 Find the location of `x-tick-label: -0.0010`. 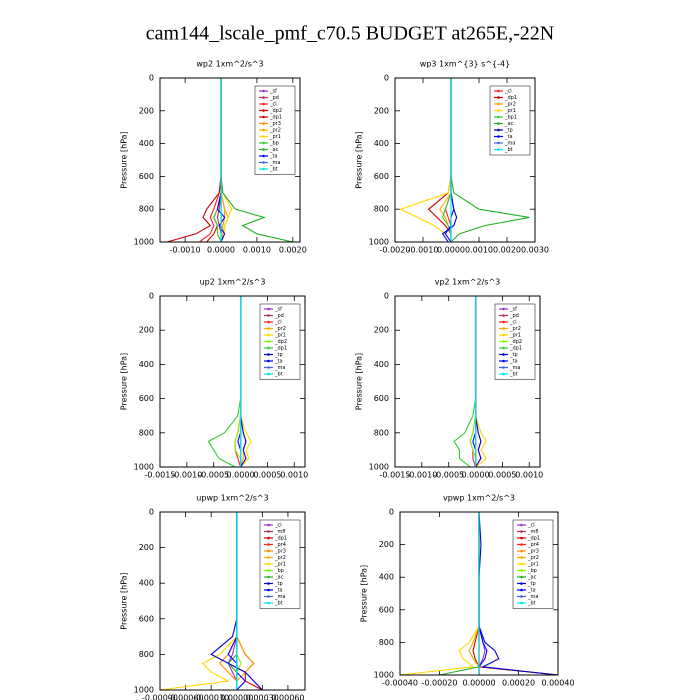

x-tick-label: -0.0010 is located at coordinates (186, 475).